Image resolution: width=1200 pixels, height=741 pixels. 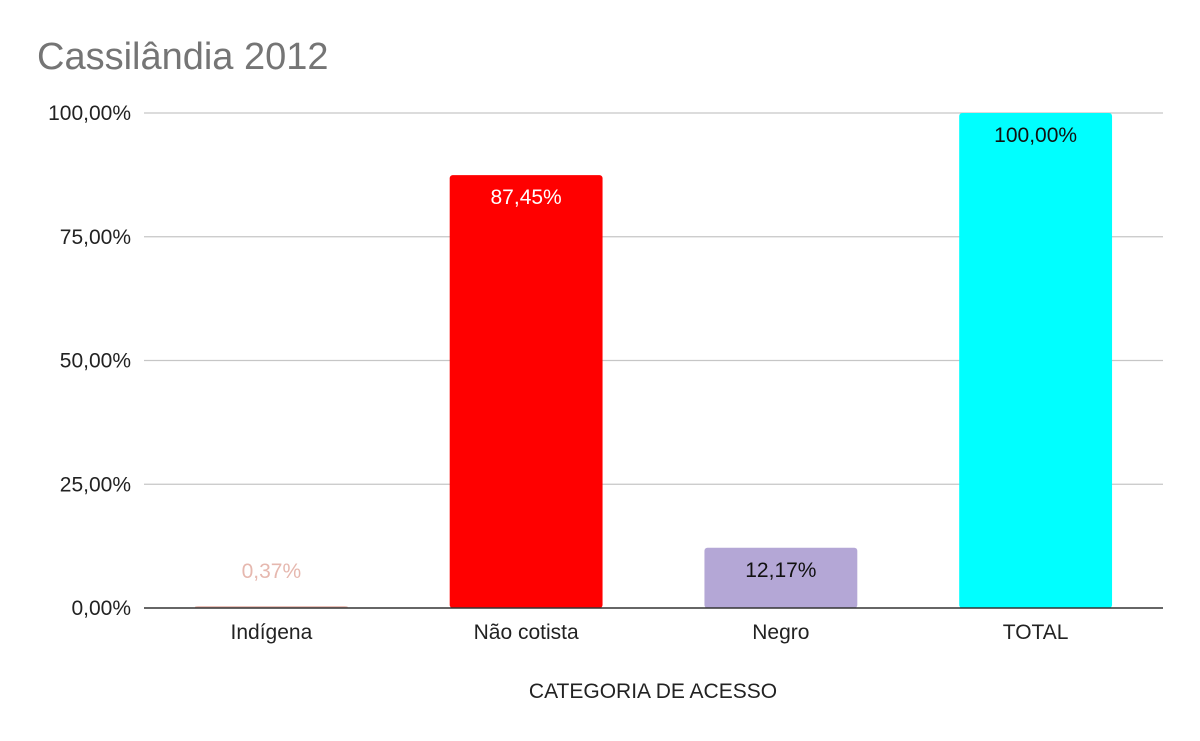 I want to click on y-tick-label: 100,00%, so click(x=89, y=113).